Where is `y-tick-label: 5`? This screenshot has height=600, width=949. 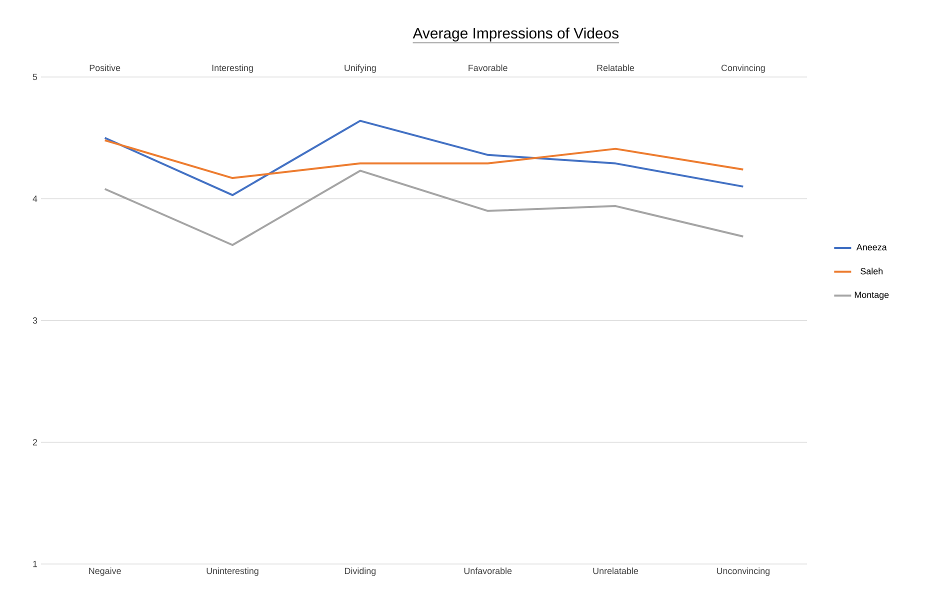 y-tick-label: 5 is located at coordinates (35, 77).